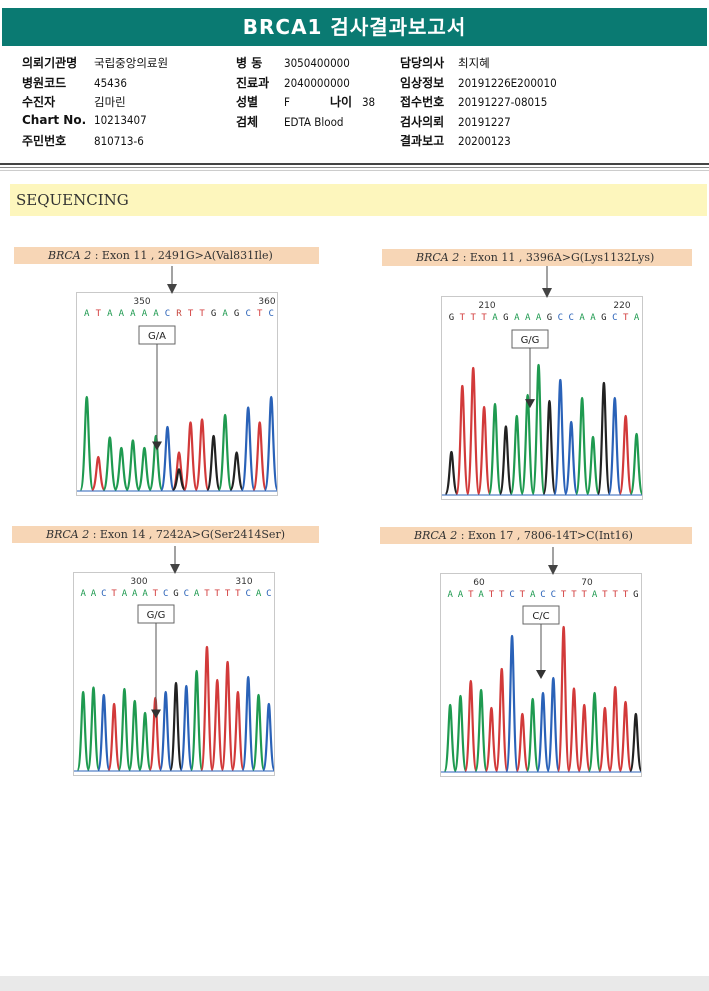 The height and width of the screenshot is (991, 709). What do you see at coordinates (474, 63) in the screenshot?
I see `info-value: 최지혜` at bounding box center [474, 63].